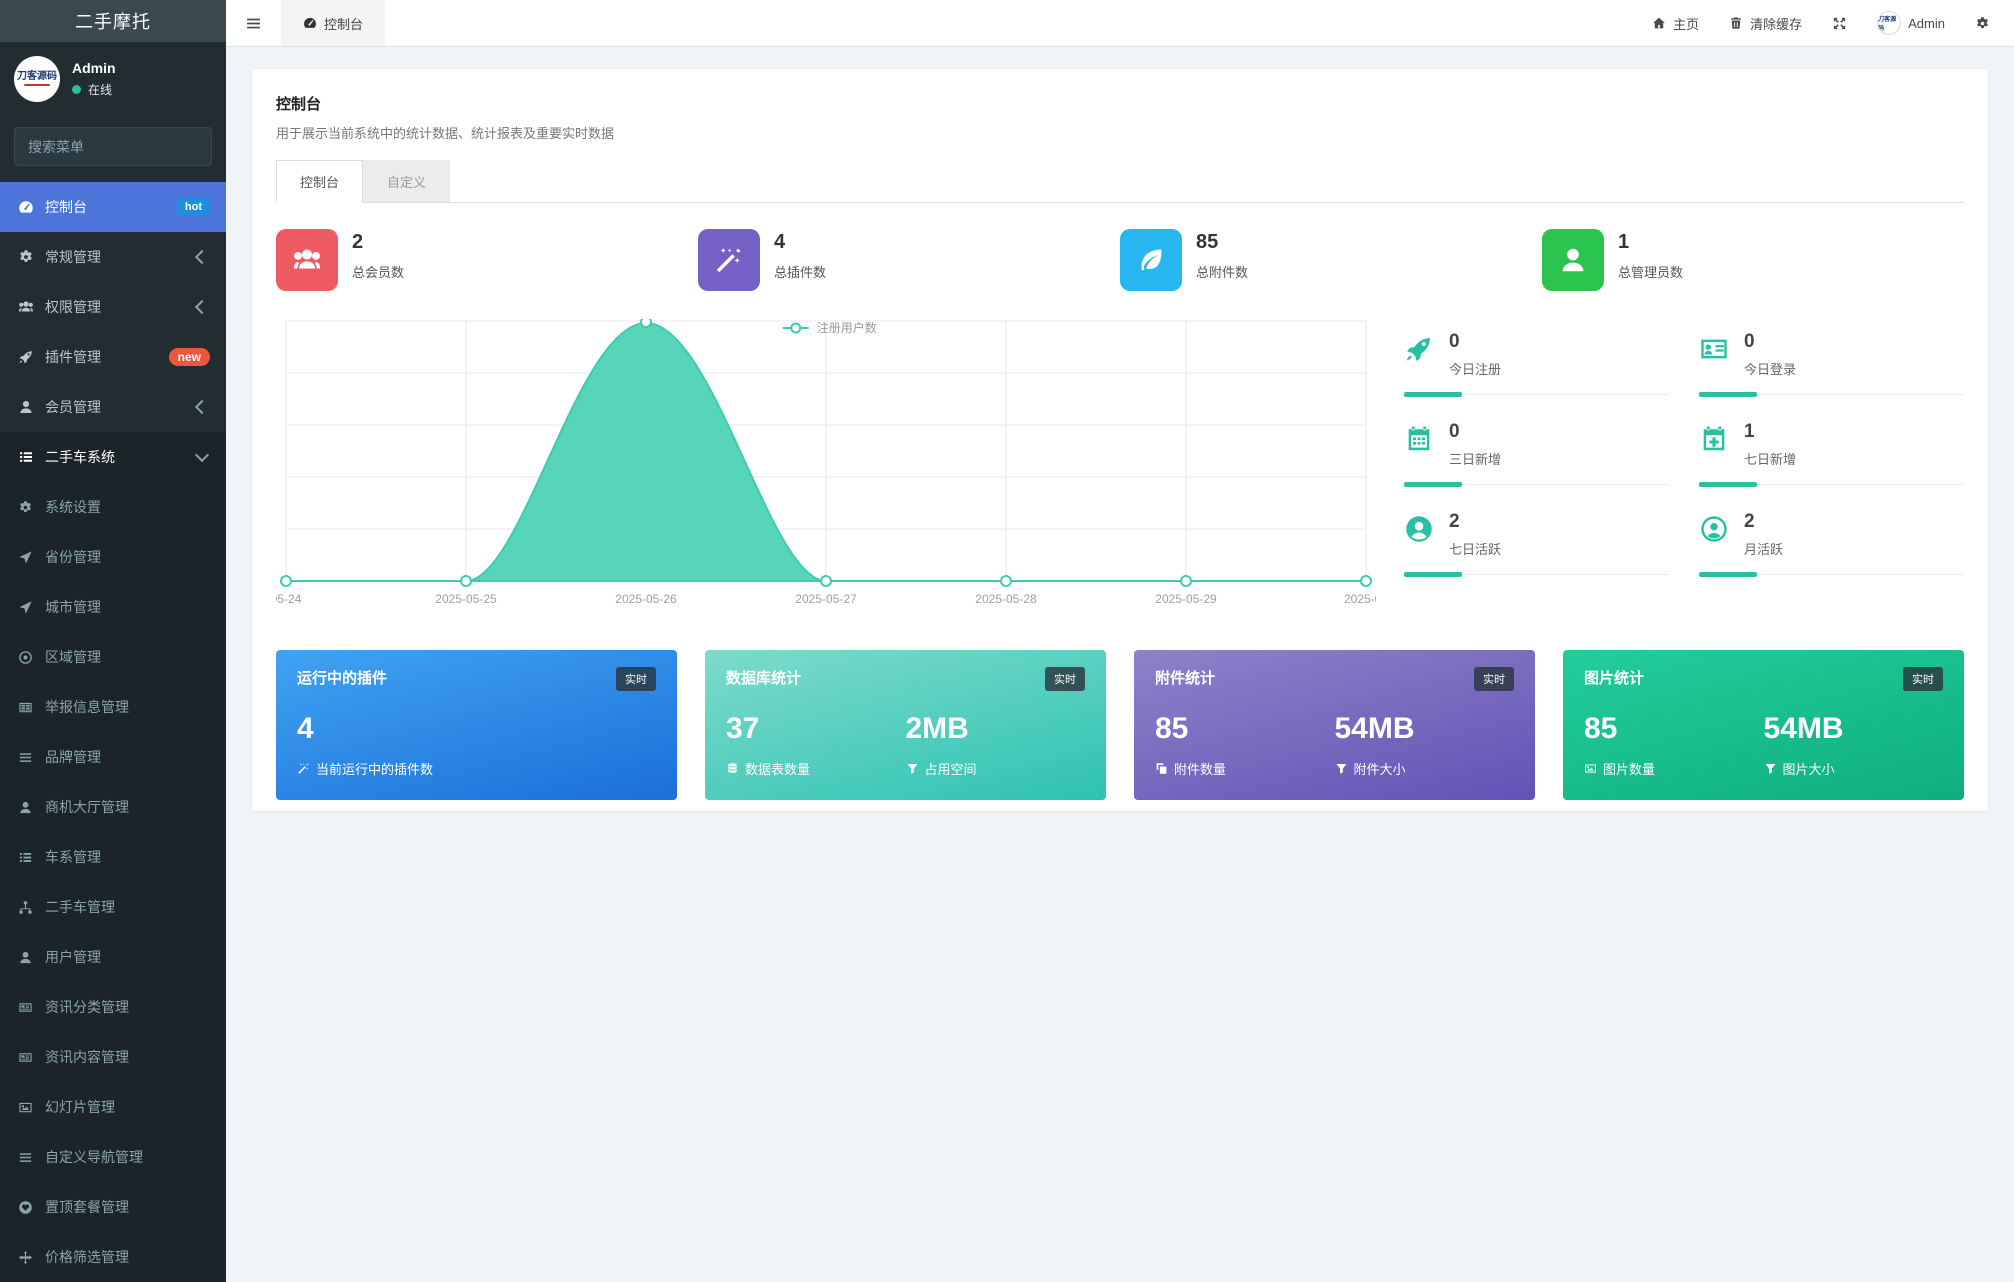  Describe the element at coordinates (113, 207) in the screenshot. I see `sidebar-item-dashboard: 控制台 hot` at that location.